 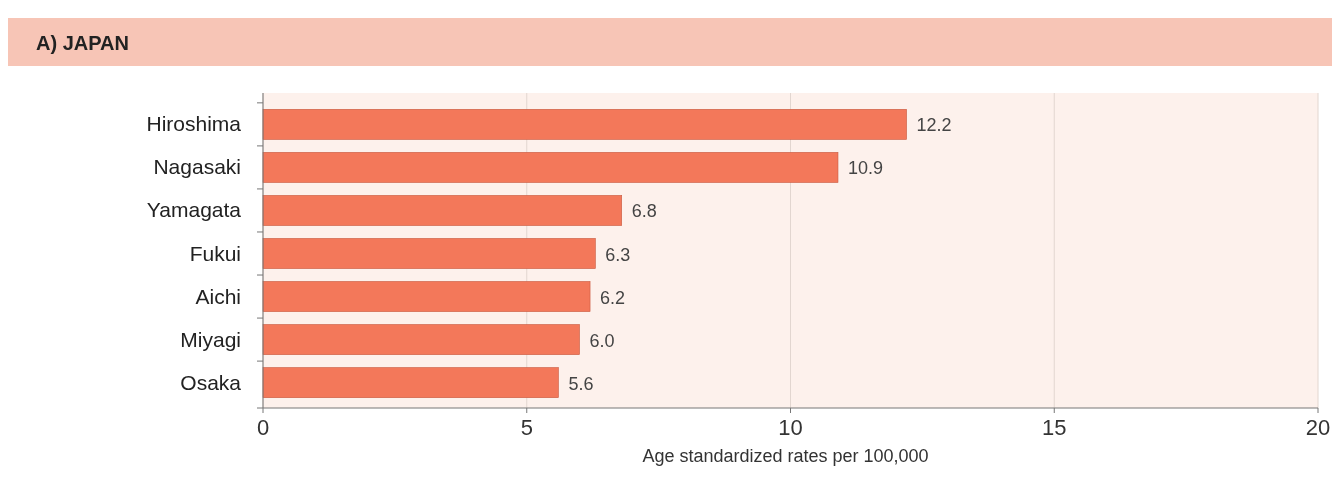 I want to click on y-tick-label: Nagasaki, so click(x=197, y=167).